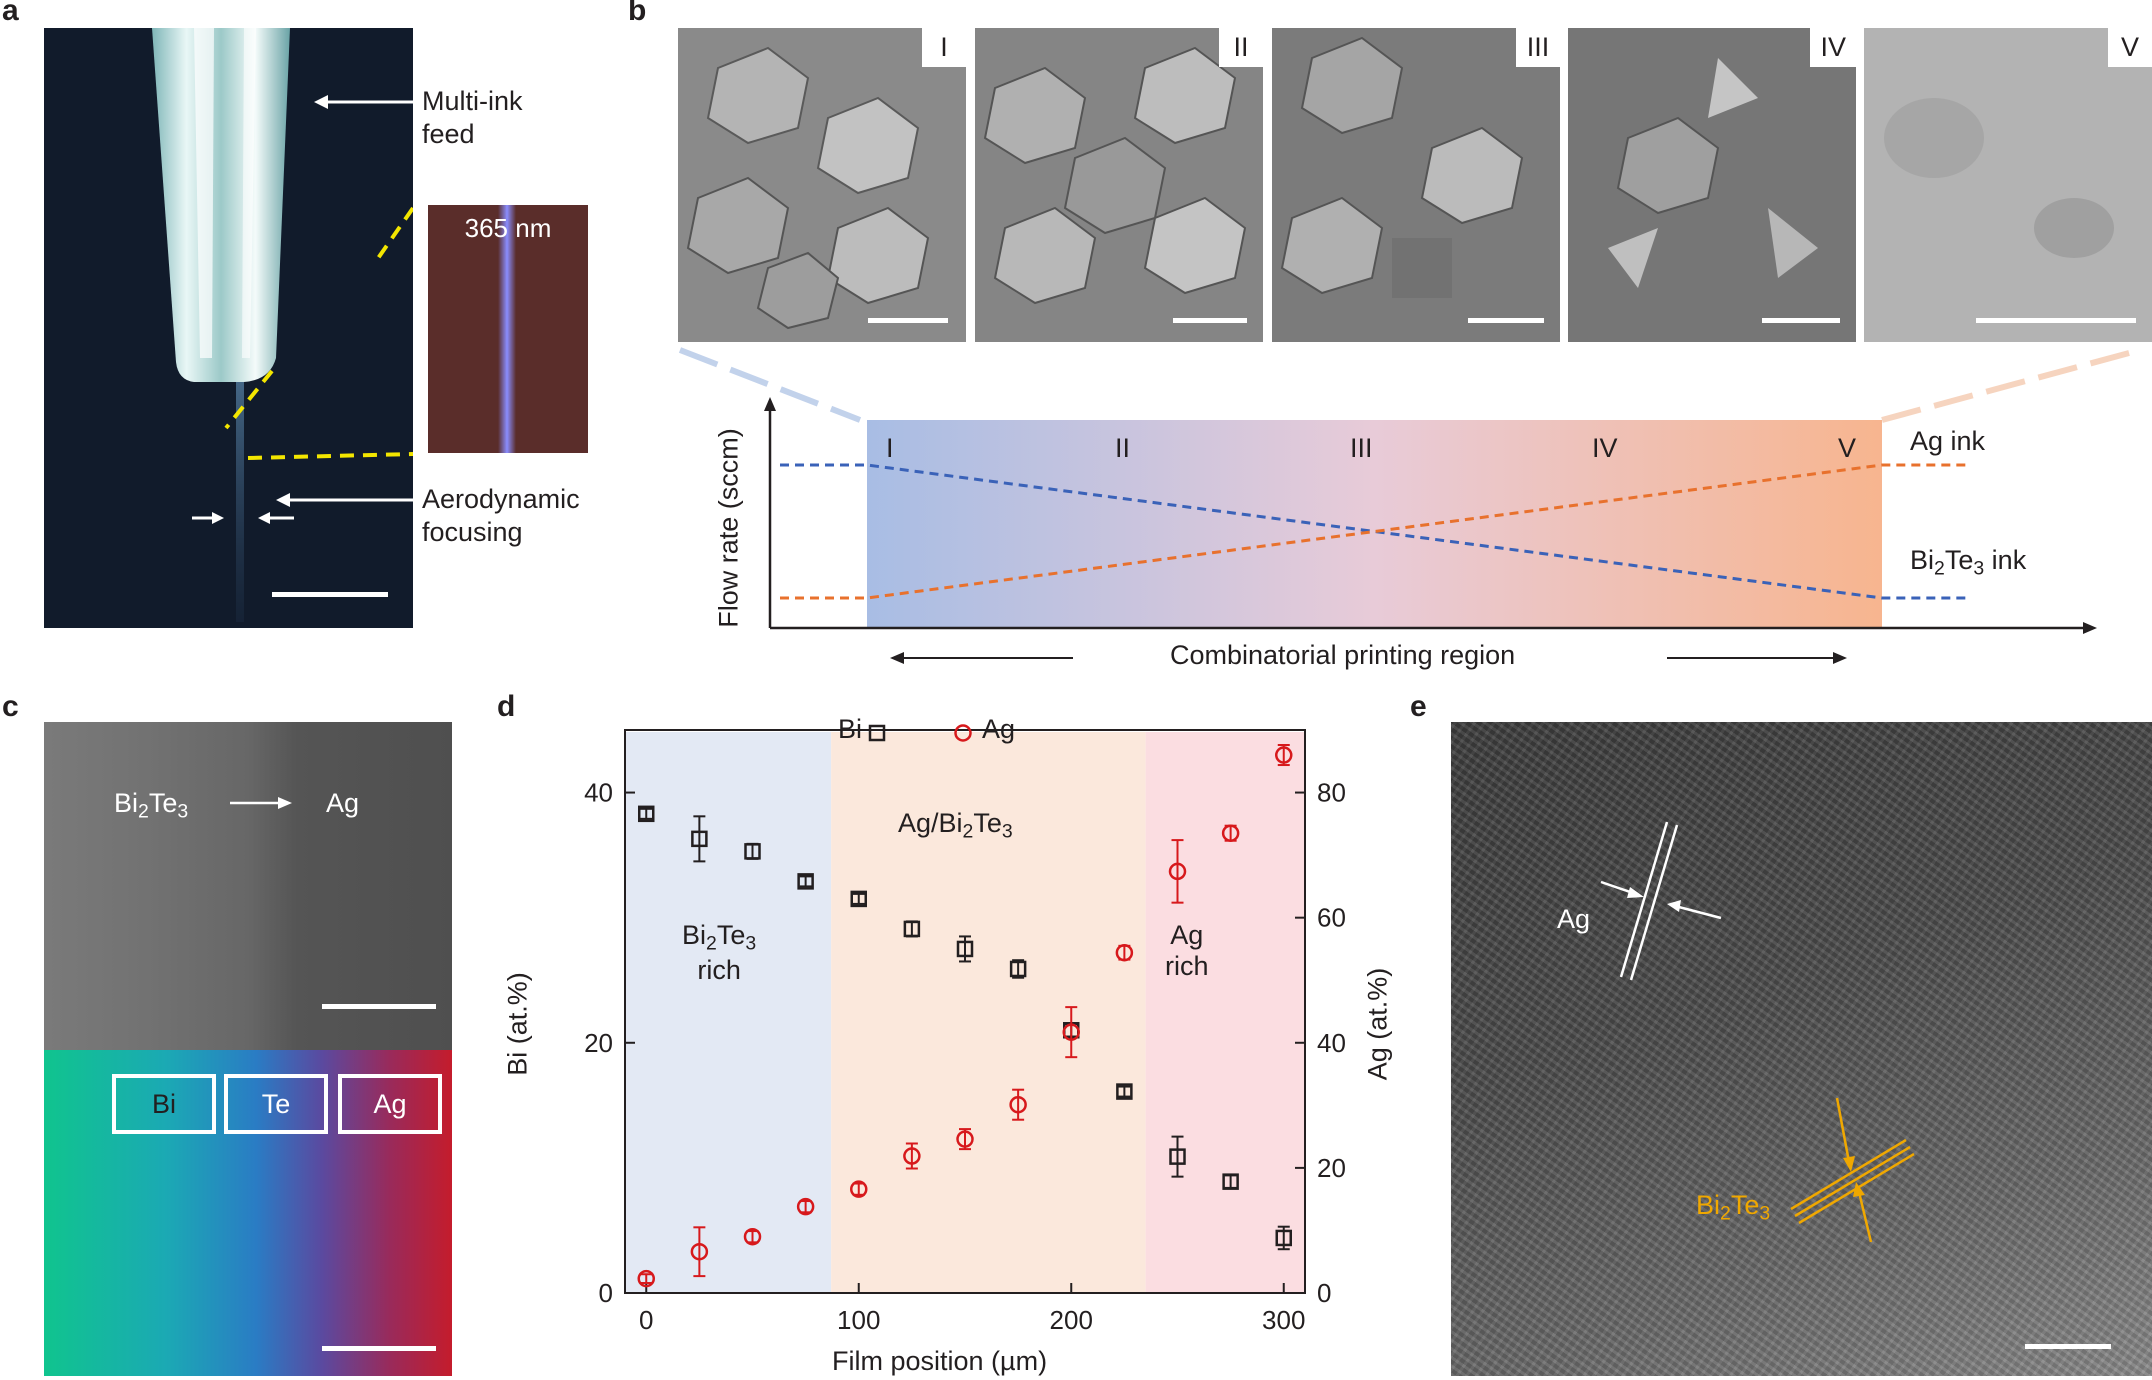  Describe the element at coordinates (598, 1043) in the screenshot. I see `y-left-tick-label: 20` at that location.